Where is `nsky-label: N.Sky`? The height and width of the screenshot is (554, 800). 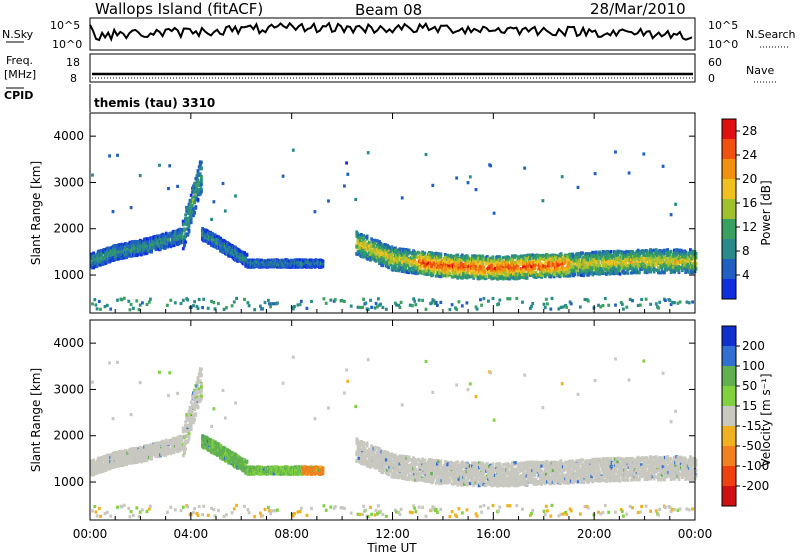
nsky-label: N.Sky is located at coordinates (18, 34).